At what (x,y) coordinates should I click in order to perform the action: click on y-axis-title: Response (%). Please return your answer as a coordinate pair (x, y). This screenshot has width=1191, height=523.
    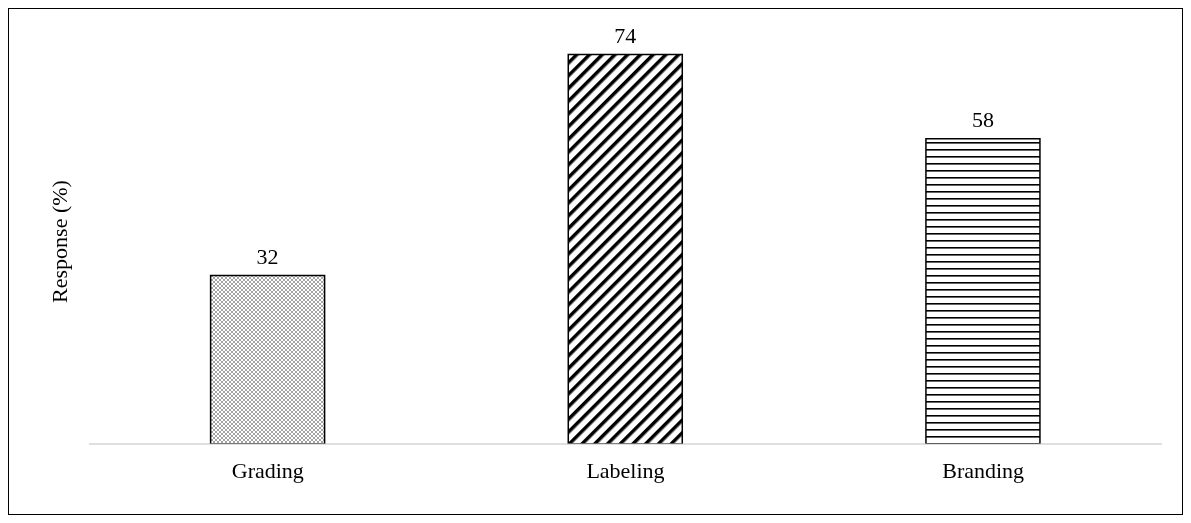
    Looking at the image, I should click on (59, 241).